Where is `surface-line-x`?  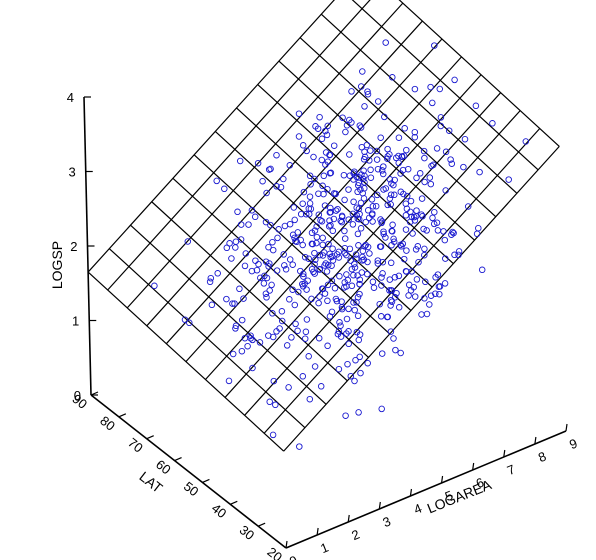
surface-line-x is located at coordinates (479, 73).